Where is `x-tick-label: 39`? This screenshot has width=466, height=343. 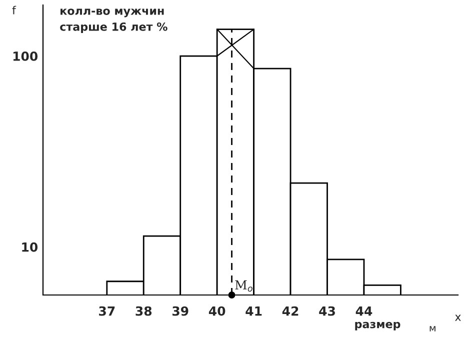 x-tick-label: 39 is located at coordinates (180, 311).